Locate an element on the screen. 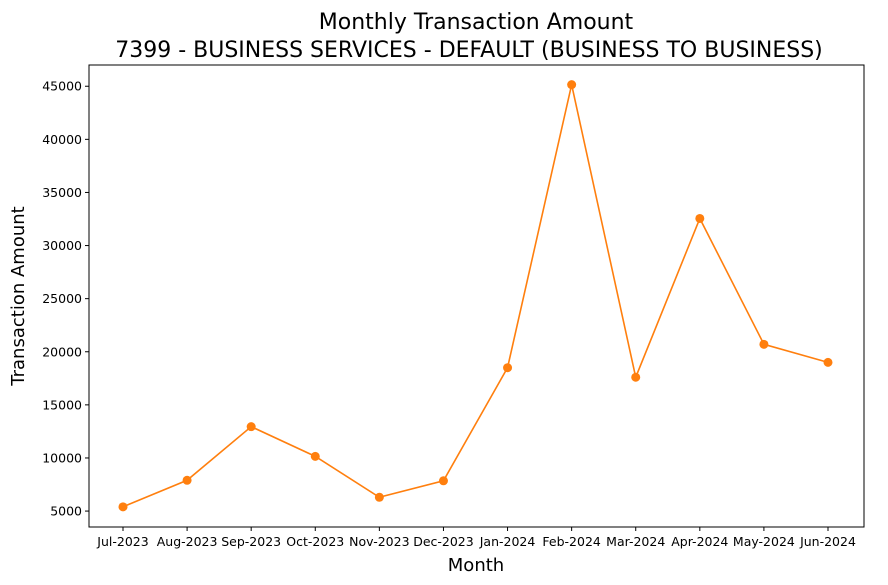 The image size is (888, 585). y-tick-label: 15000 is located at coordinates (62, 404).